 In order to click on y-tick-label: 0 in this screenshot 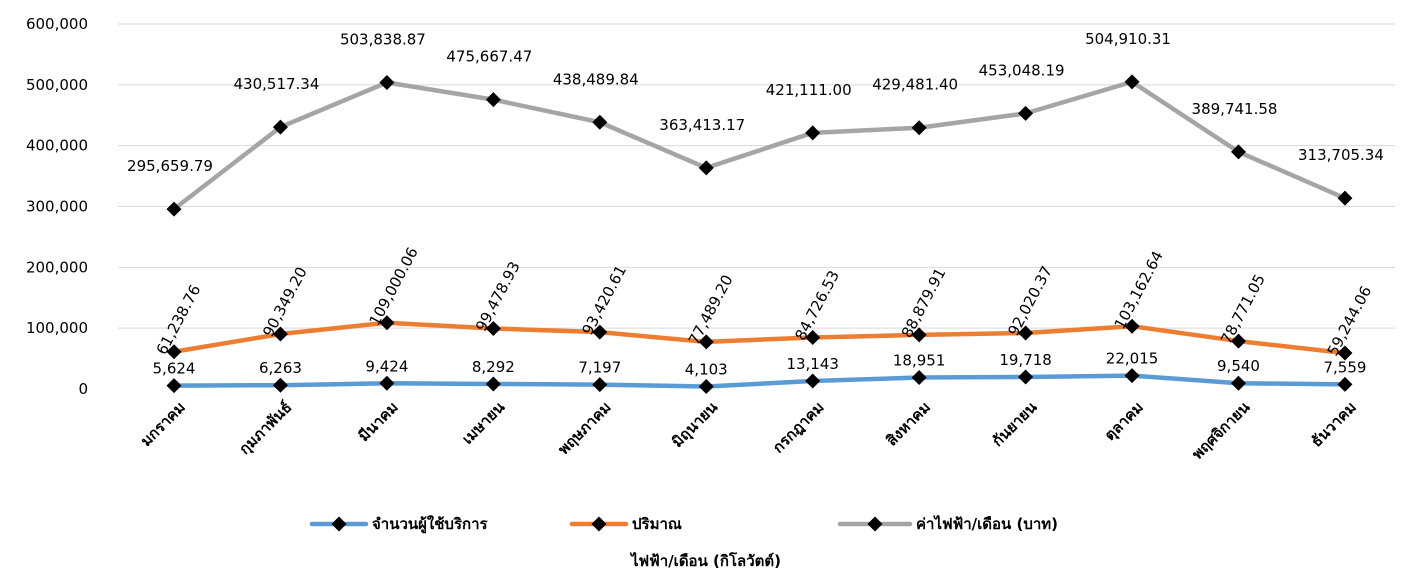, I will do `click(83, 389)`.